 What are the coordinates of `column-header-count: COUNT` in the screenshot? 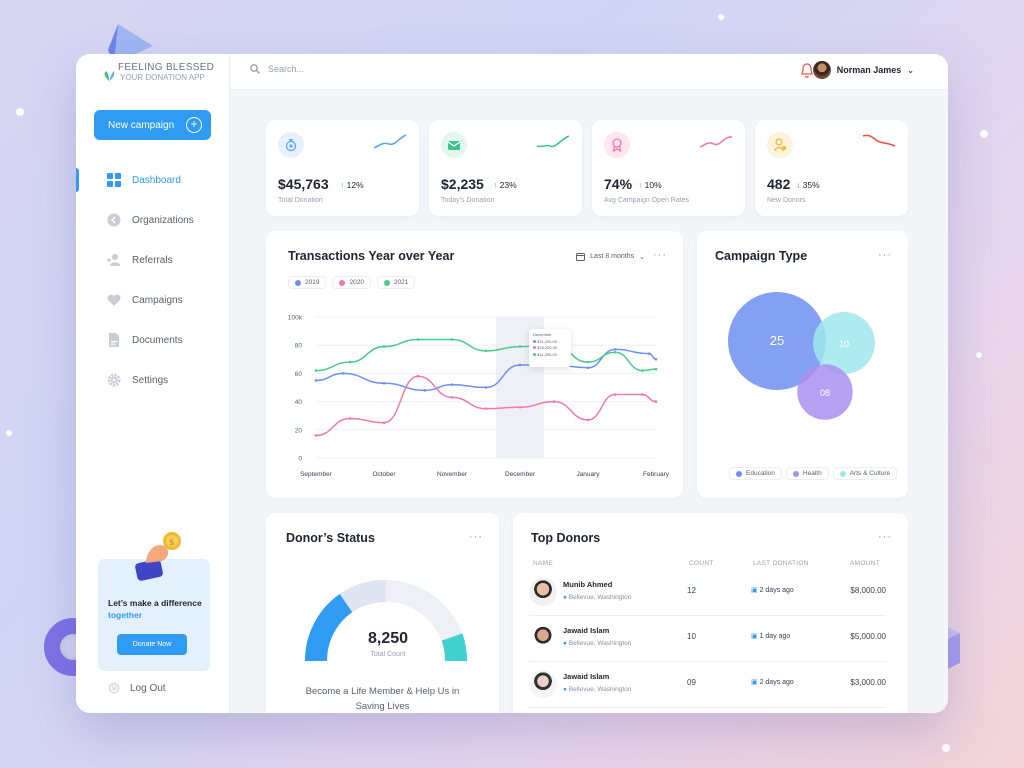 It's located at (701, 563).